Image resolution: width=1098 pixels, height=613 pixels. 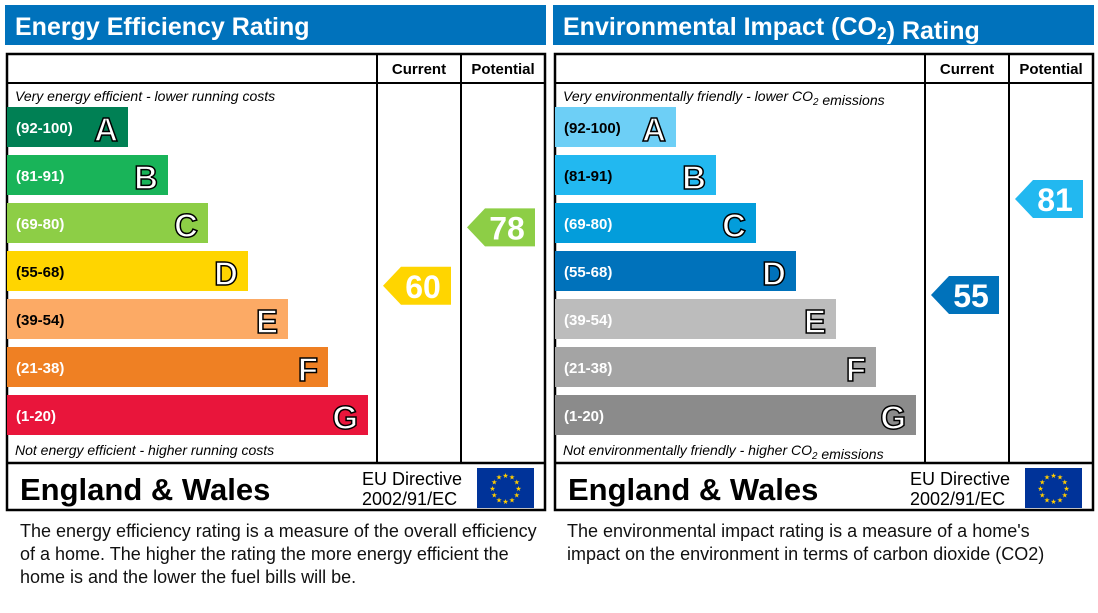 I want to click on rating-value: 55, so click(x=971, y=296).